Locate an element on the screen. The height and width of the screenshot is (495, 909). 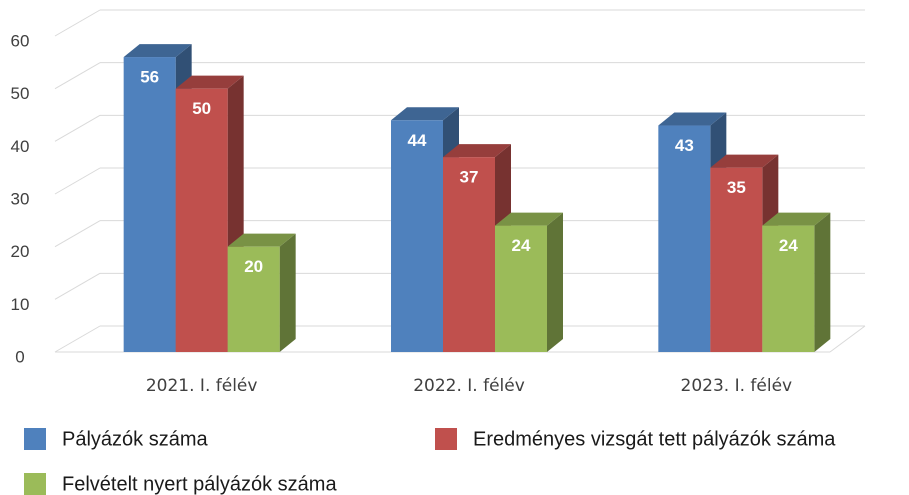
data-label: 56 is located at coordinates (149, 77).